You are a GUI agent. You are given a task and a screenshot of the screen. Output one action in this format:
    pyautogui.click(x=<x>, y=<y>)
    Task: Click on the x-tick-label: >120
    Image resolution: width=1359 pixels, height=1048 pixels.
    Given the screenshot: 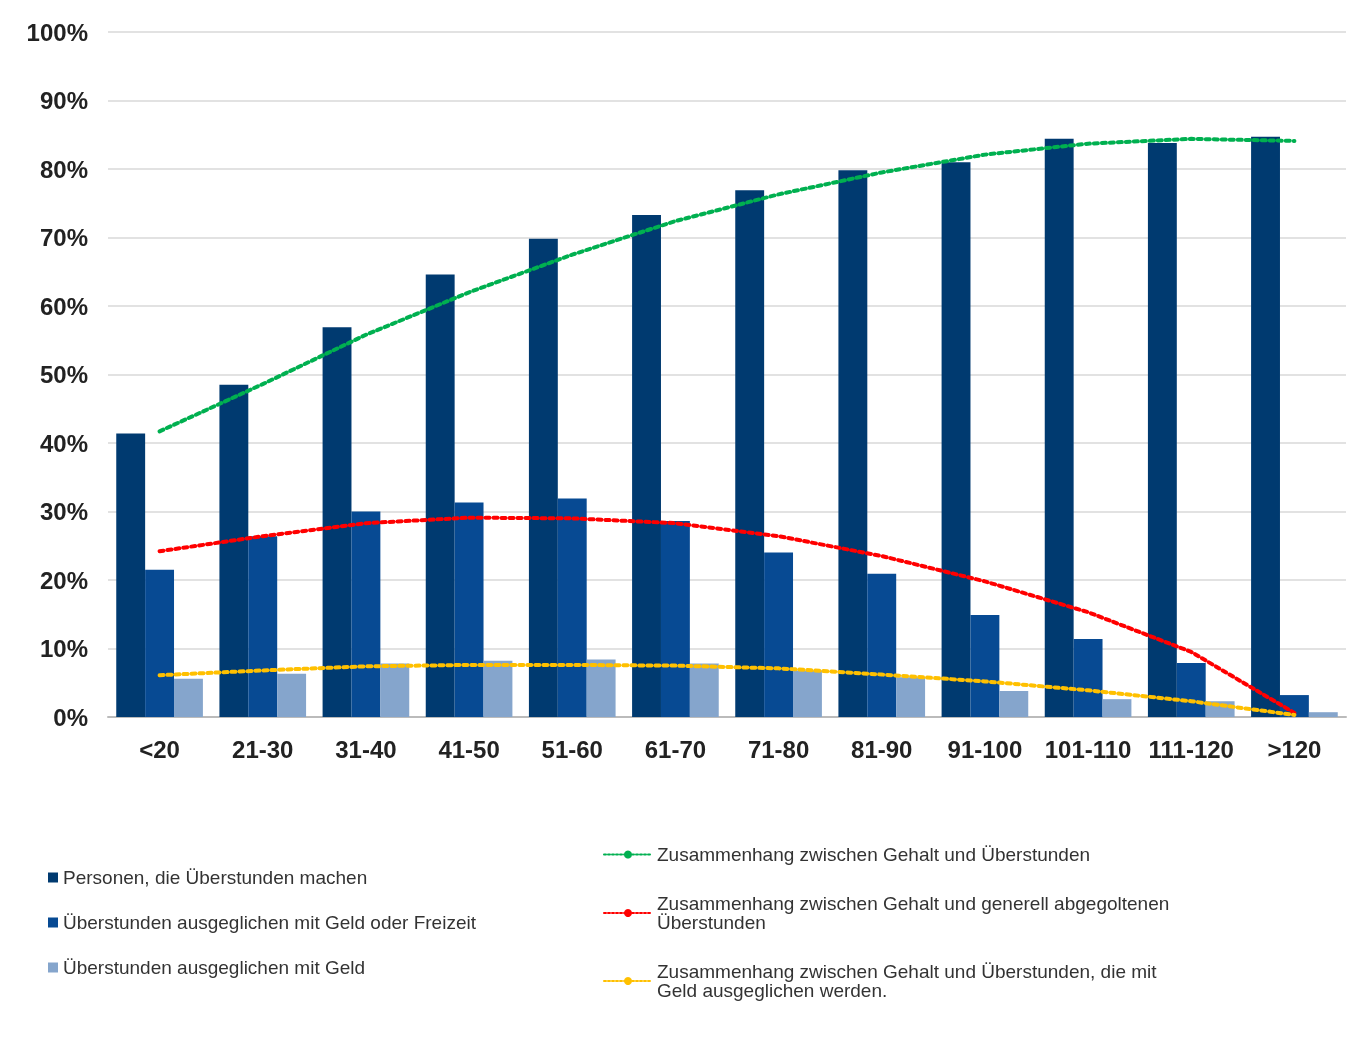 What is the action you would take?
    pyautogui.click(x=1294, y=749)
    